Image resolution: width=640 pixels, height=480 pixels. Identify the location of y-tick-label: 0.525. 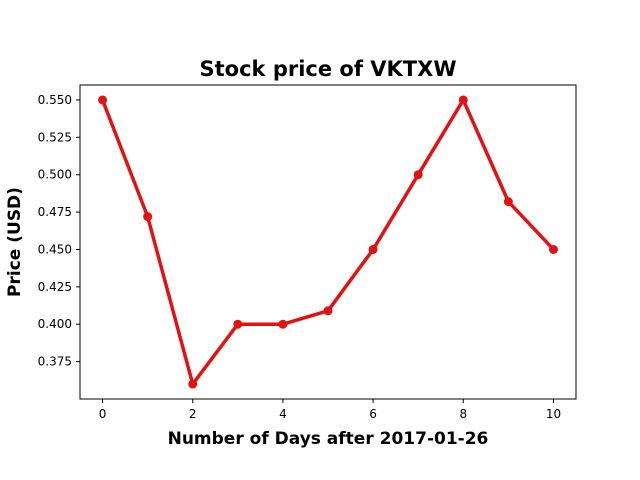
(55, 137).